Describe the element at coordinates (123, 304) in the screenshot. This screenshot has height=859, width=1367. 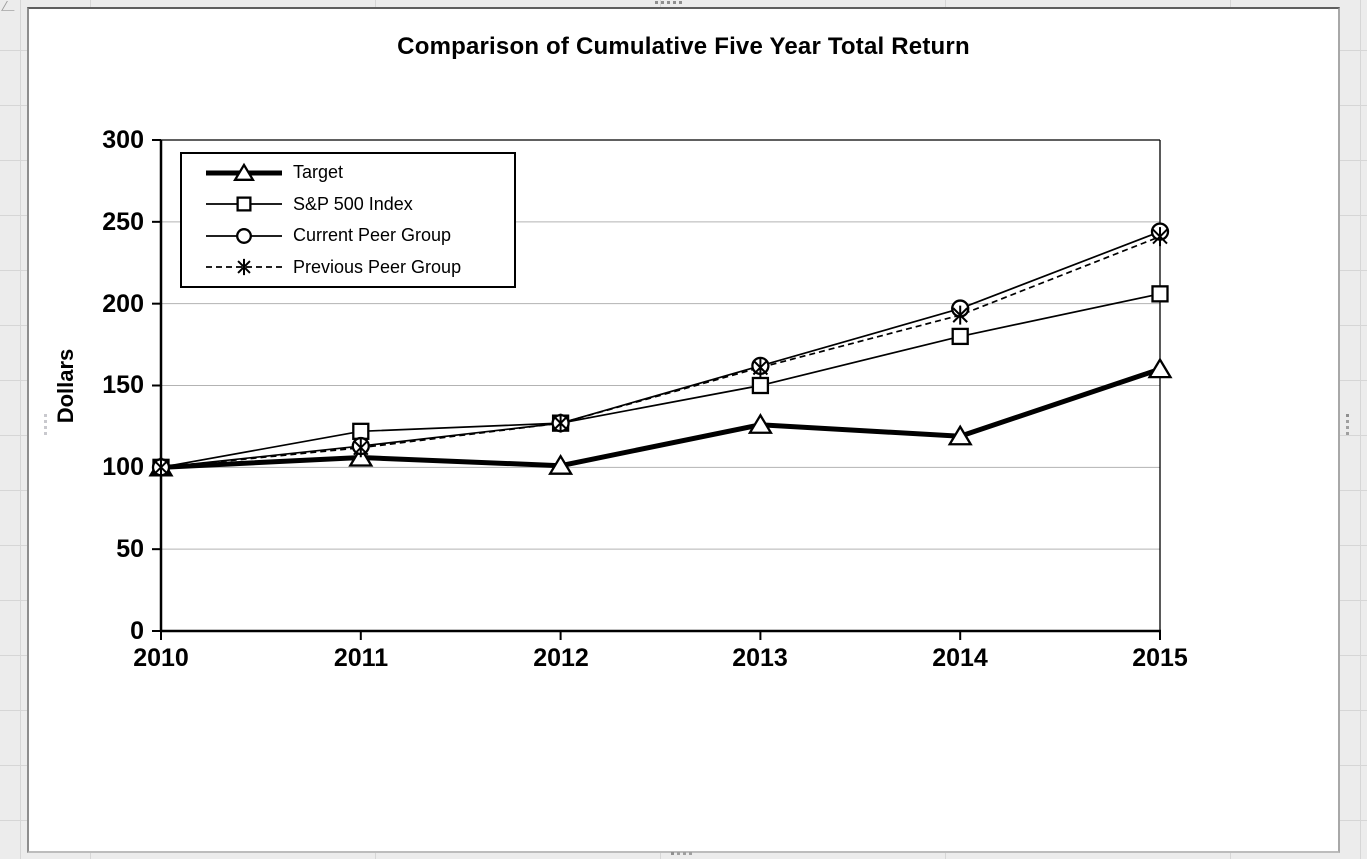
I see `y-tick-label-200: 200` at that location.